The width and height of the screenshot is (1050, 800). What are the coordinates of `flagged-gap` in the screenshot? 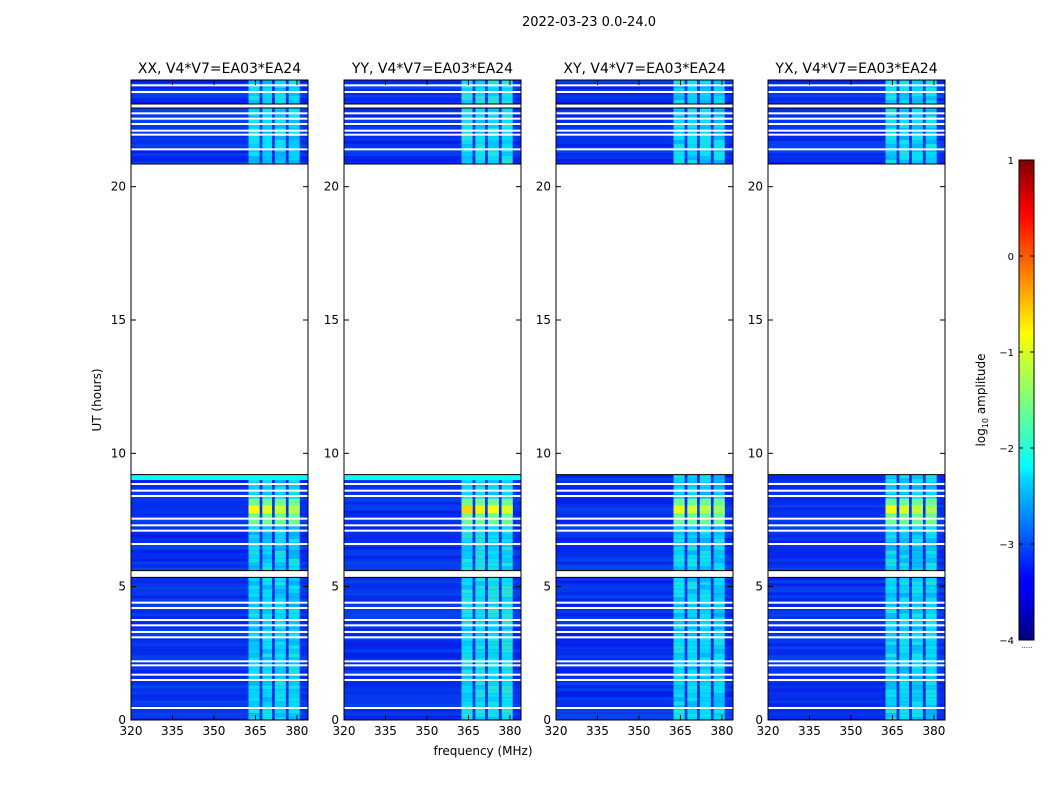 It's located at (644, 319).